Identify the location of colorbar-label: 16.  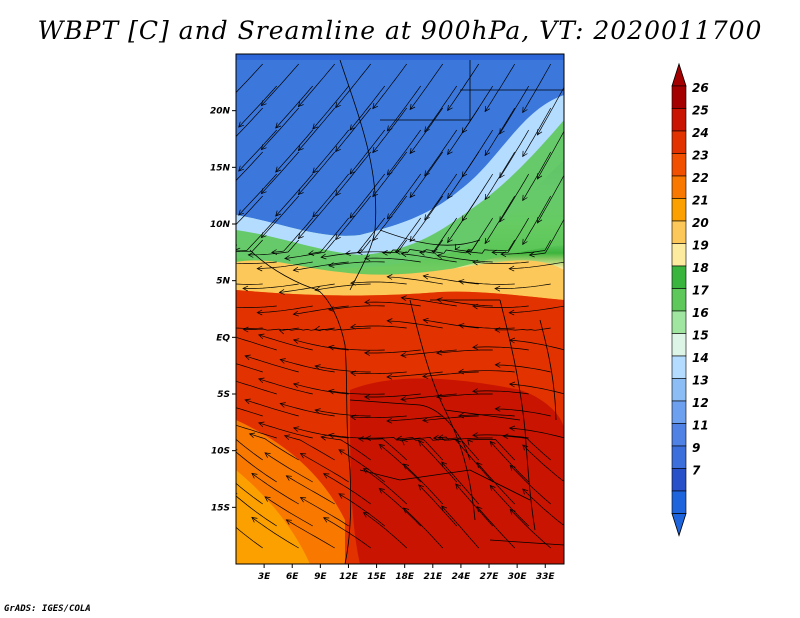
(700, 313).